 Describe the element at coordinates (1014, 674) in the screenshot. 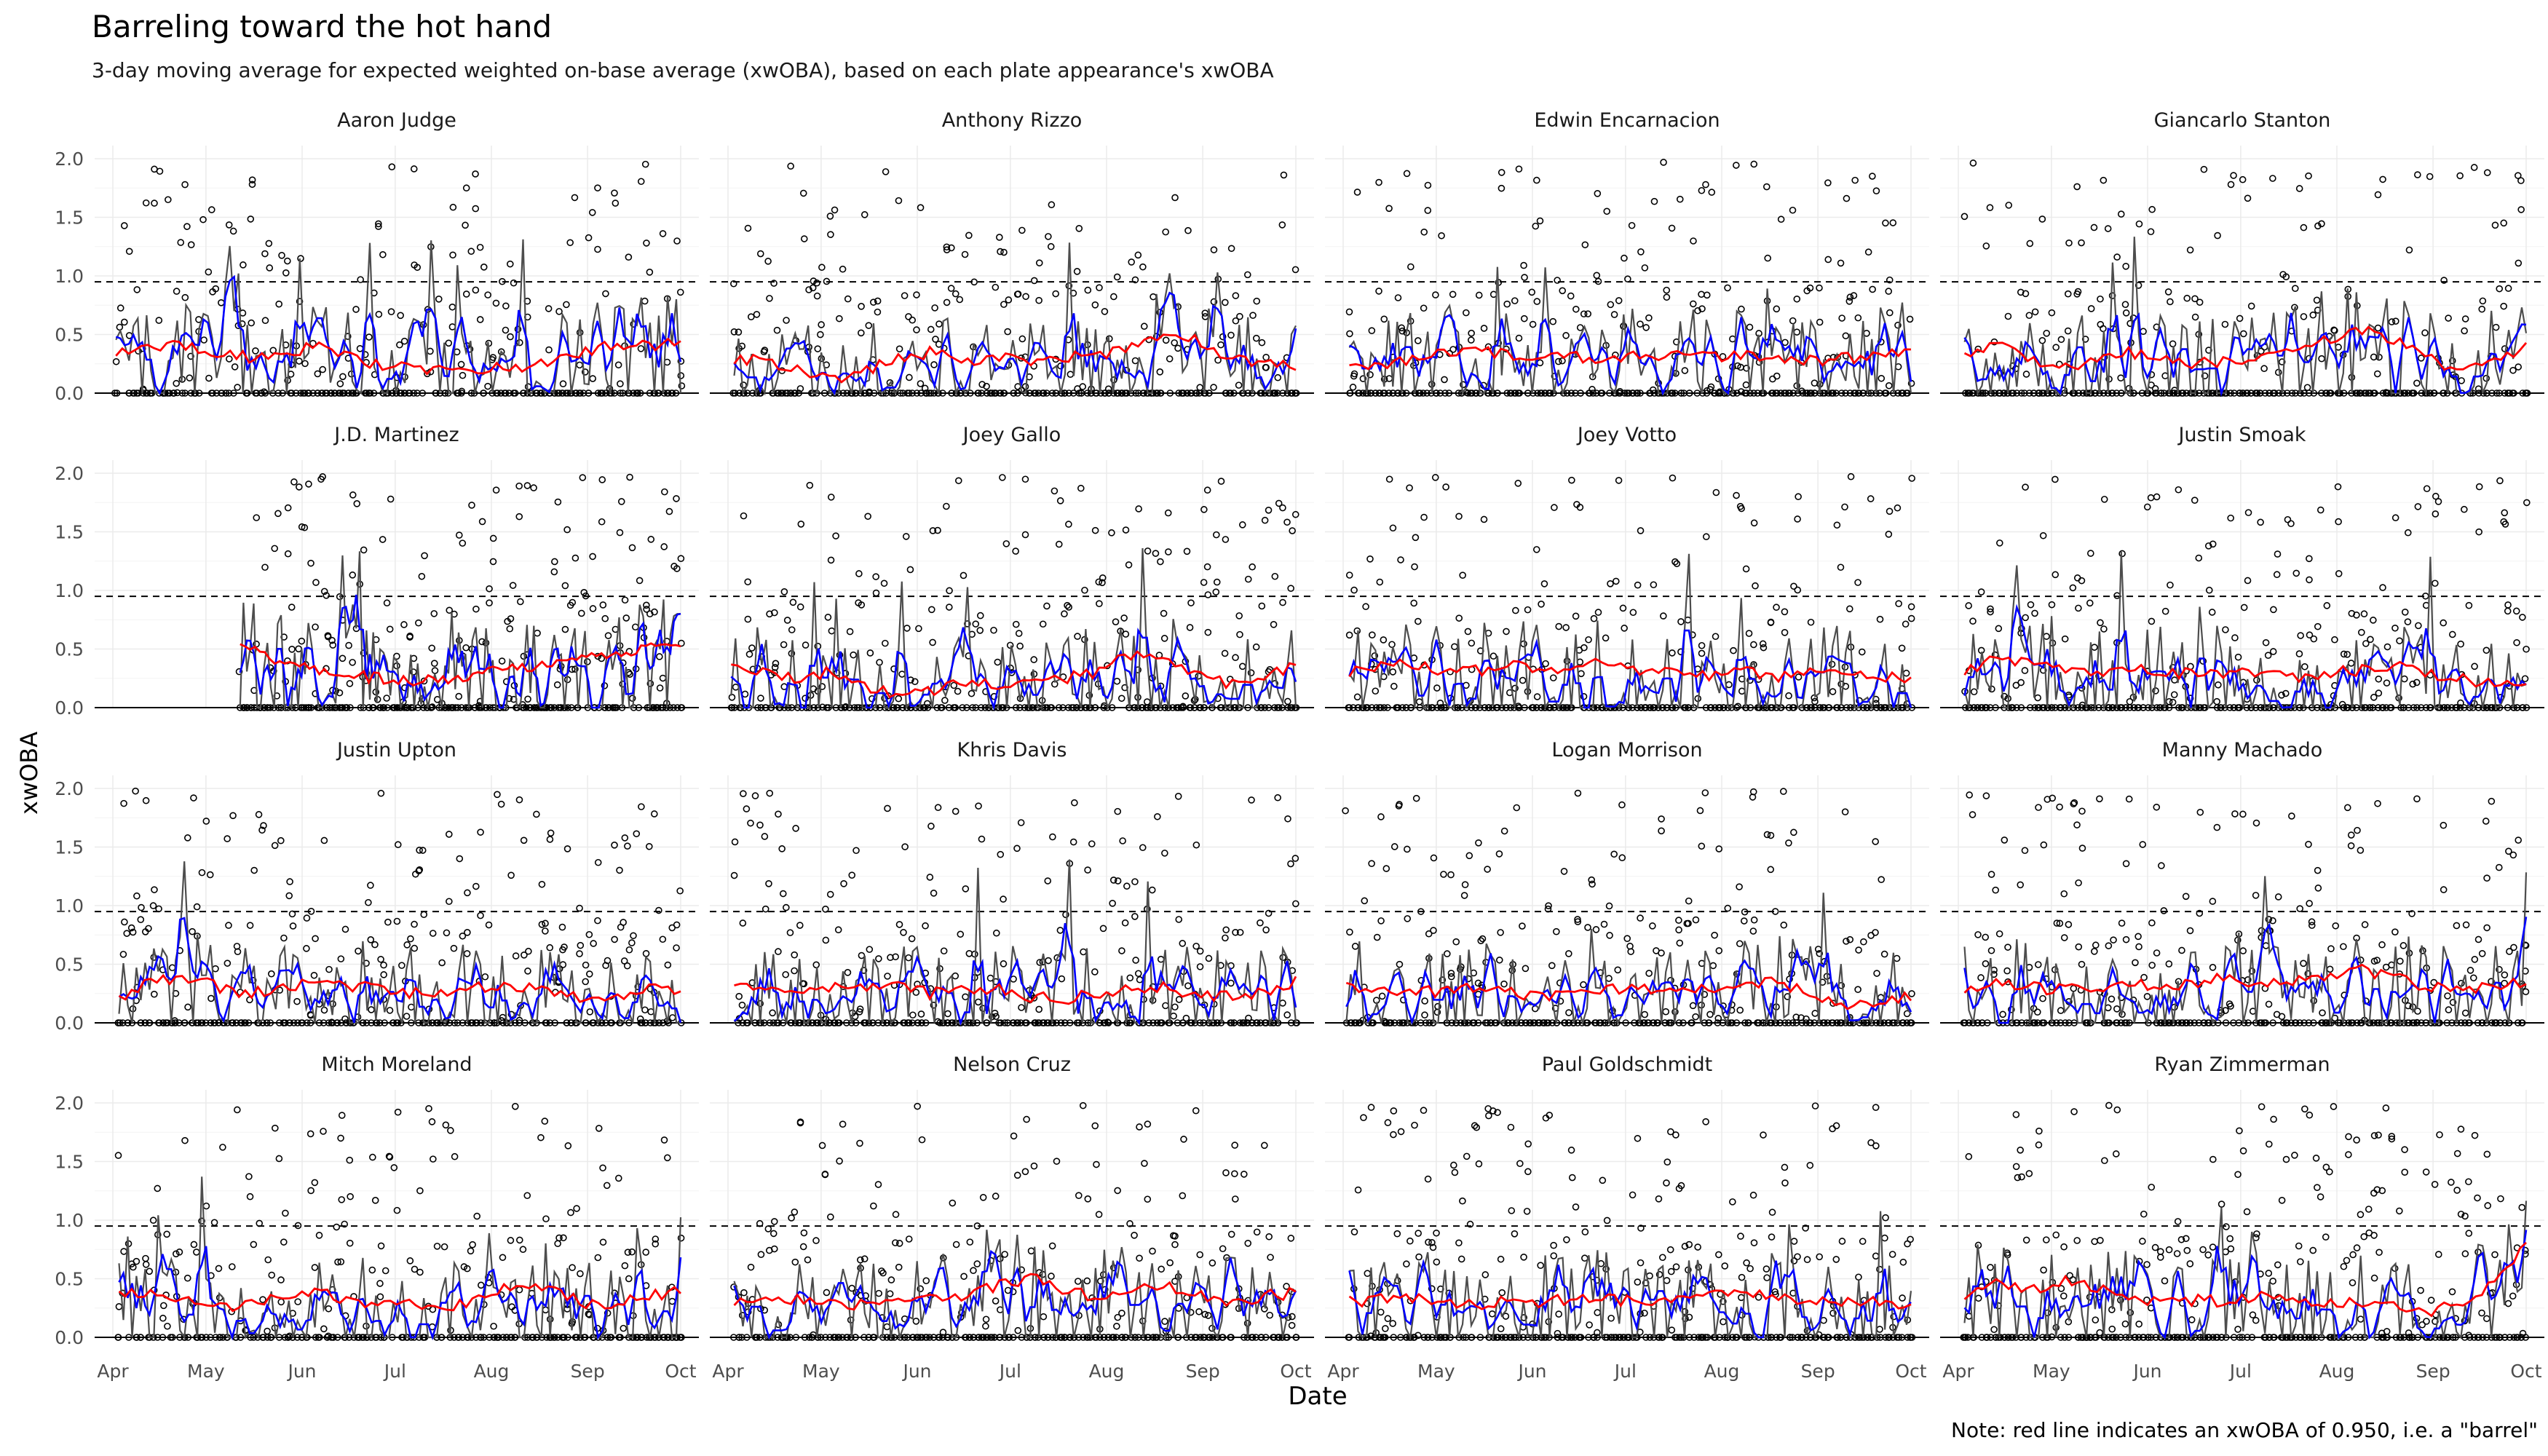

I see `smoothed-average-line` at that location.